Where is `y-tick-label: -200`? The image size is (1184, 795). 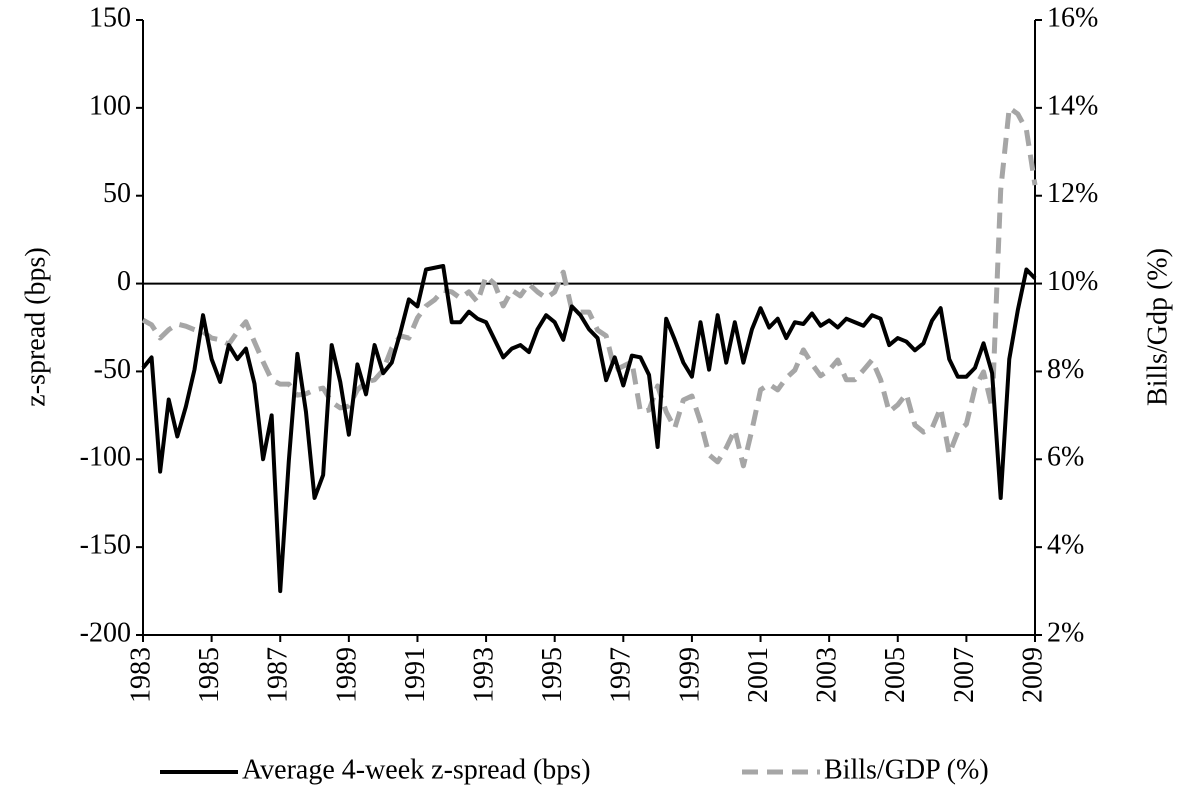
y-tick-label: -200 is located at coordinates (105, 632).